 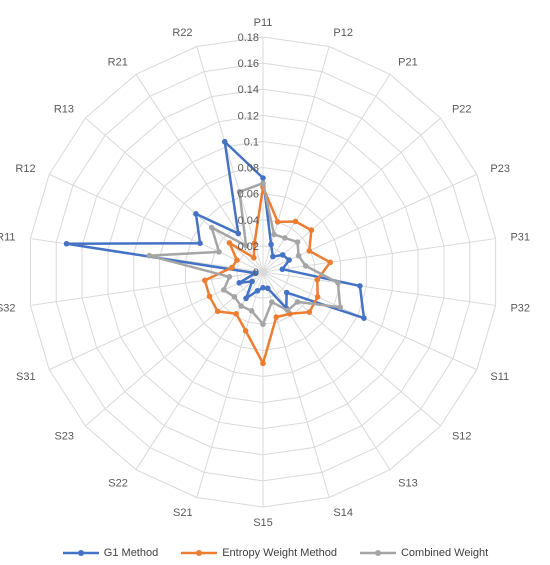 I want to click on category-label: R11, so click(x=8, y=237).